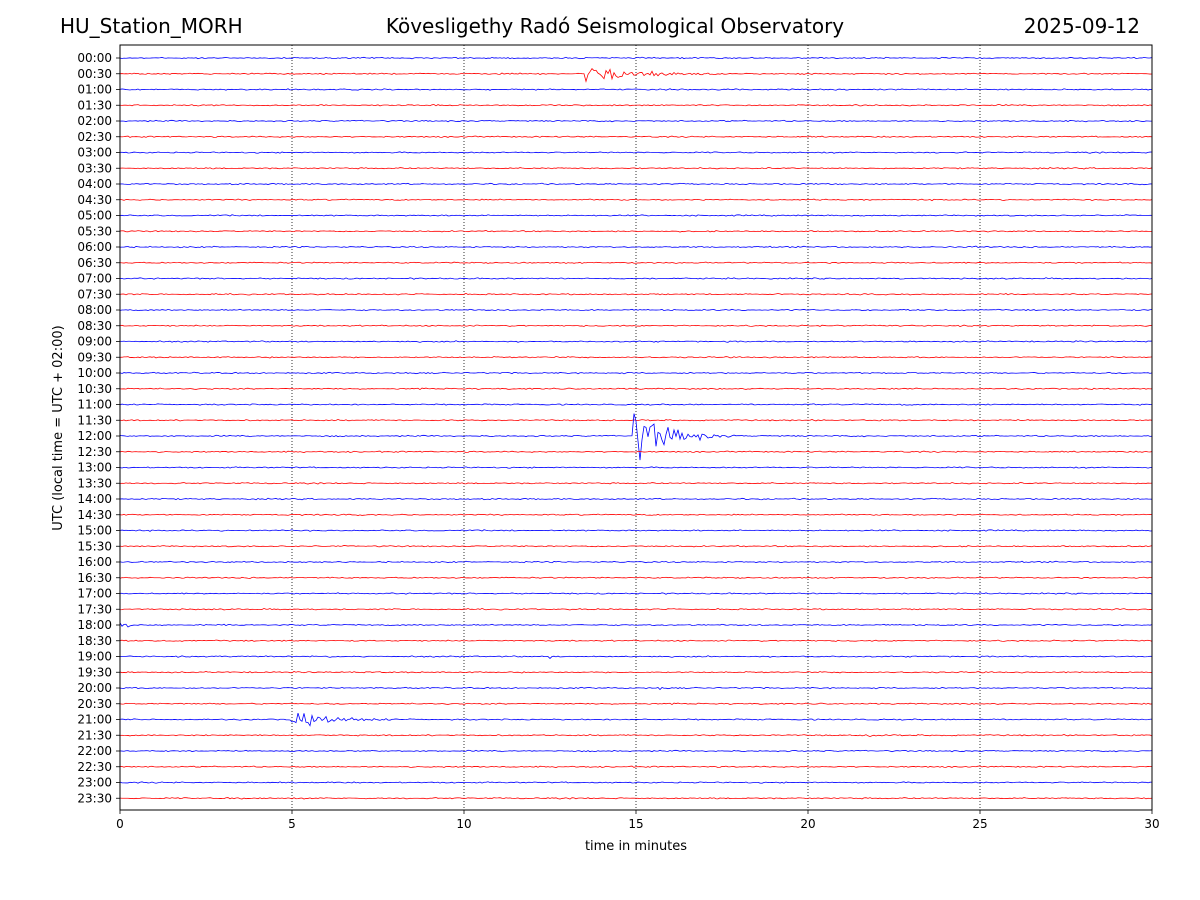  Describe the element at coordinates (94, 483) in the screenshot. I see `row-label-1330: 13:30` at that location.